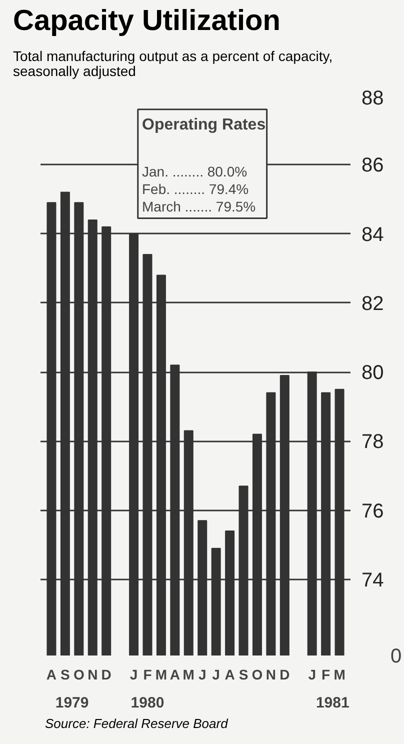  What do you see at coordinates (373, 511) in the screenshot?
I see `y-tick-label: 76` at bounding box center [373, 511].